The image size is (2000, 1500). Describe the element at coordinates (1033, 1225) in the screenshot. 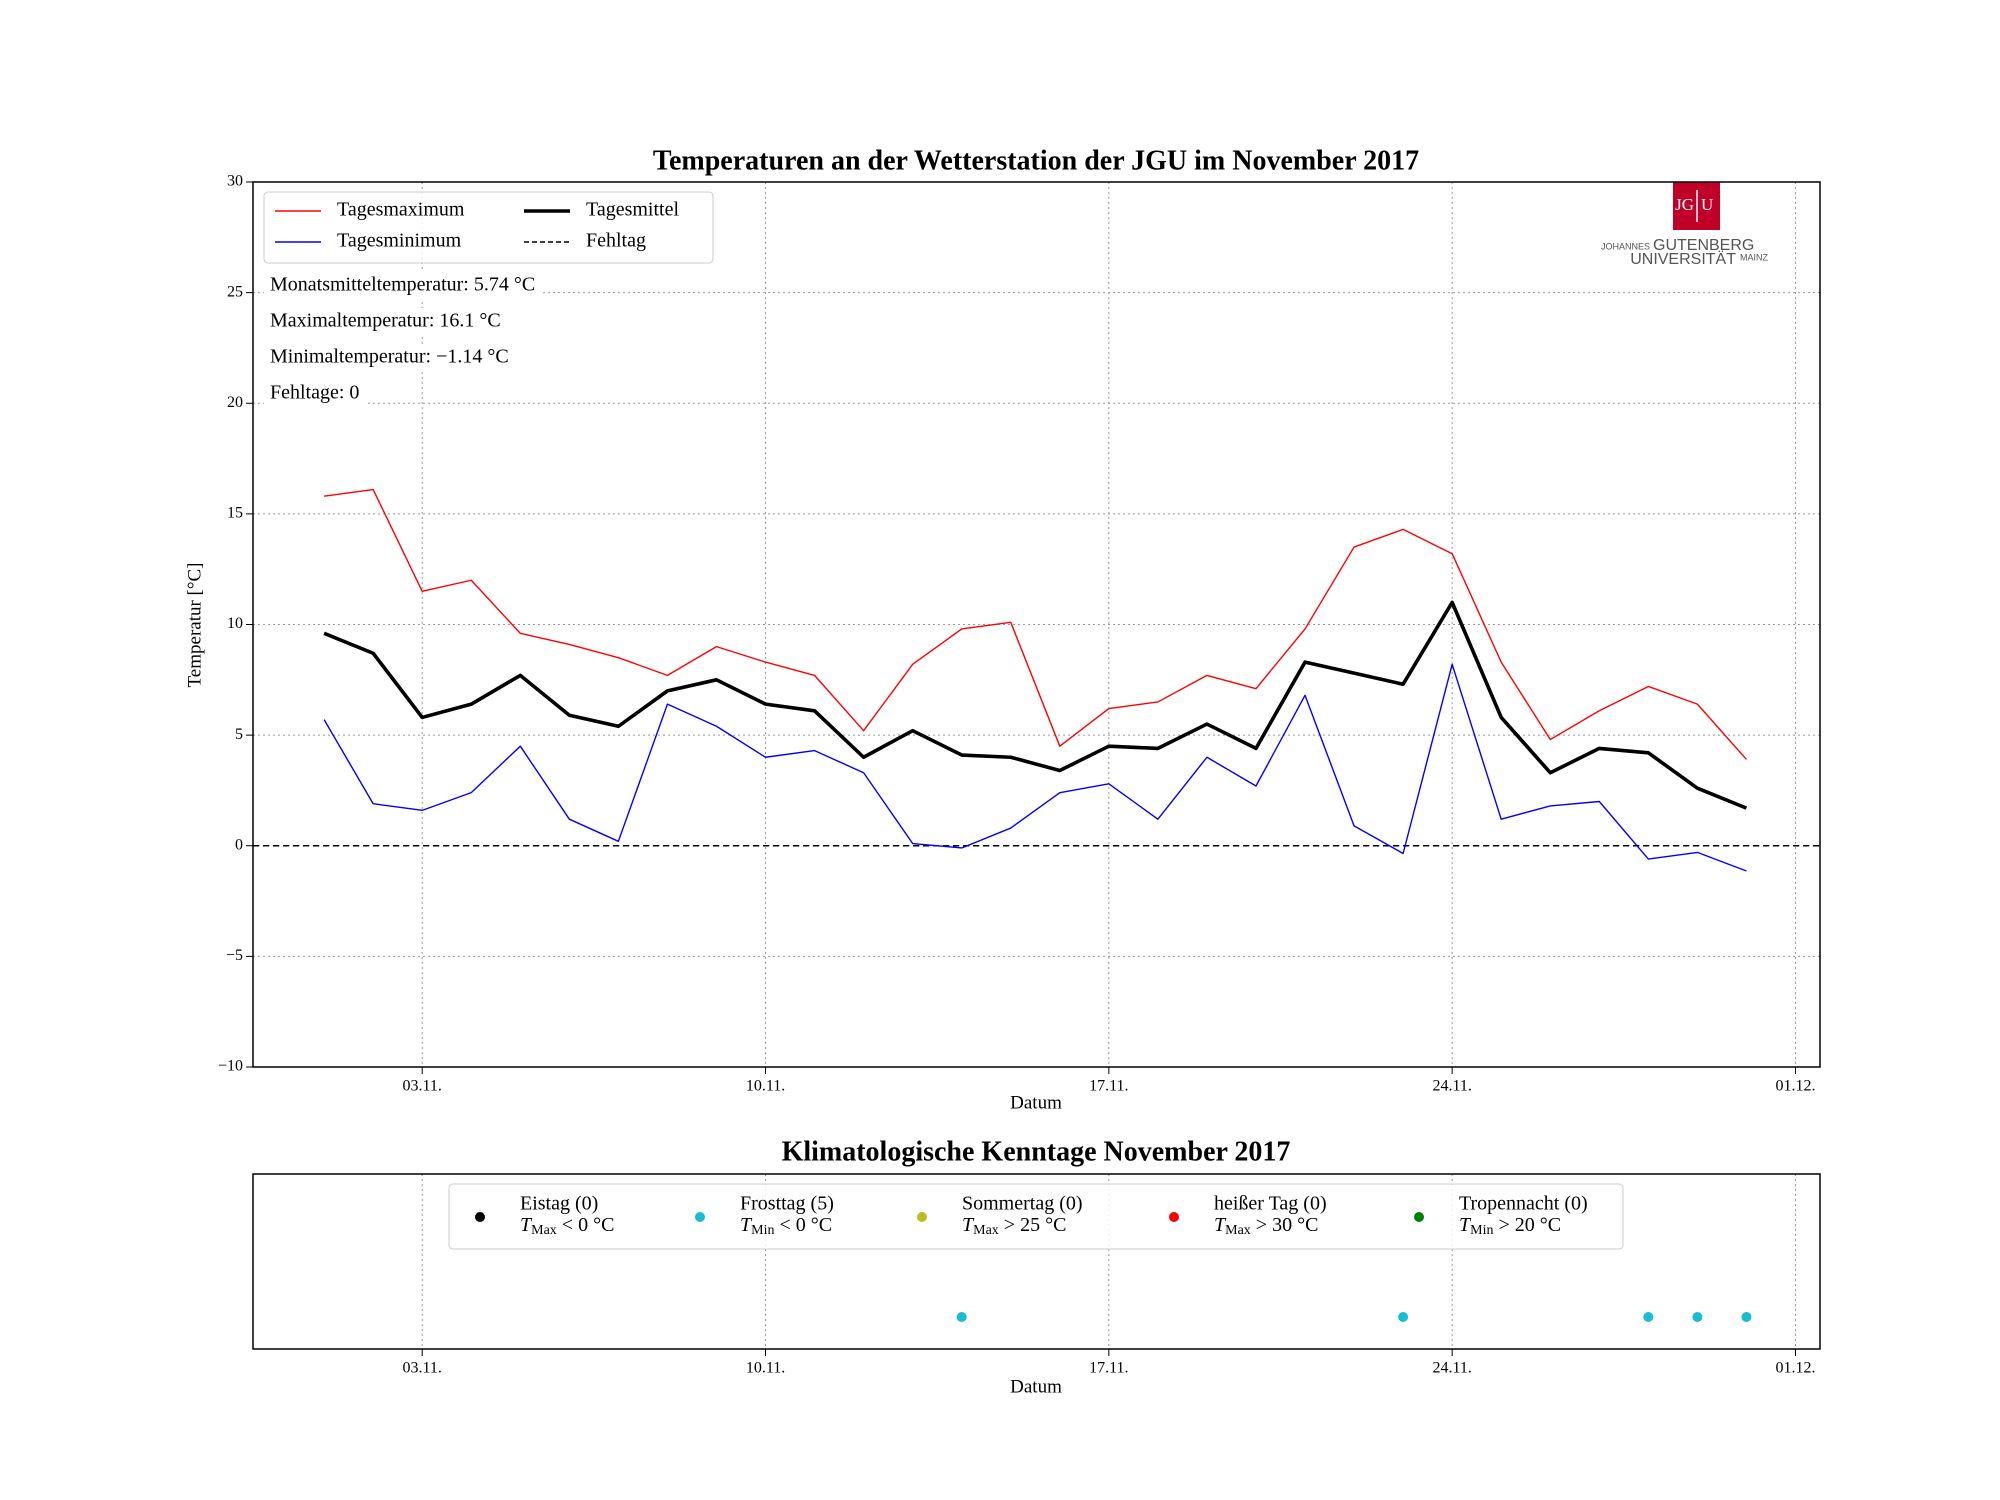

I see `condition-text: > 25 °C` at that location.